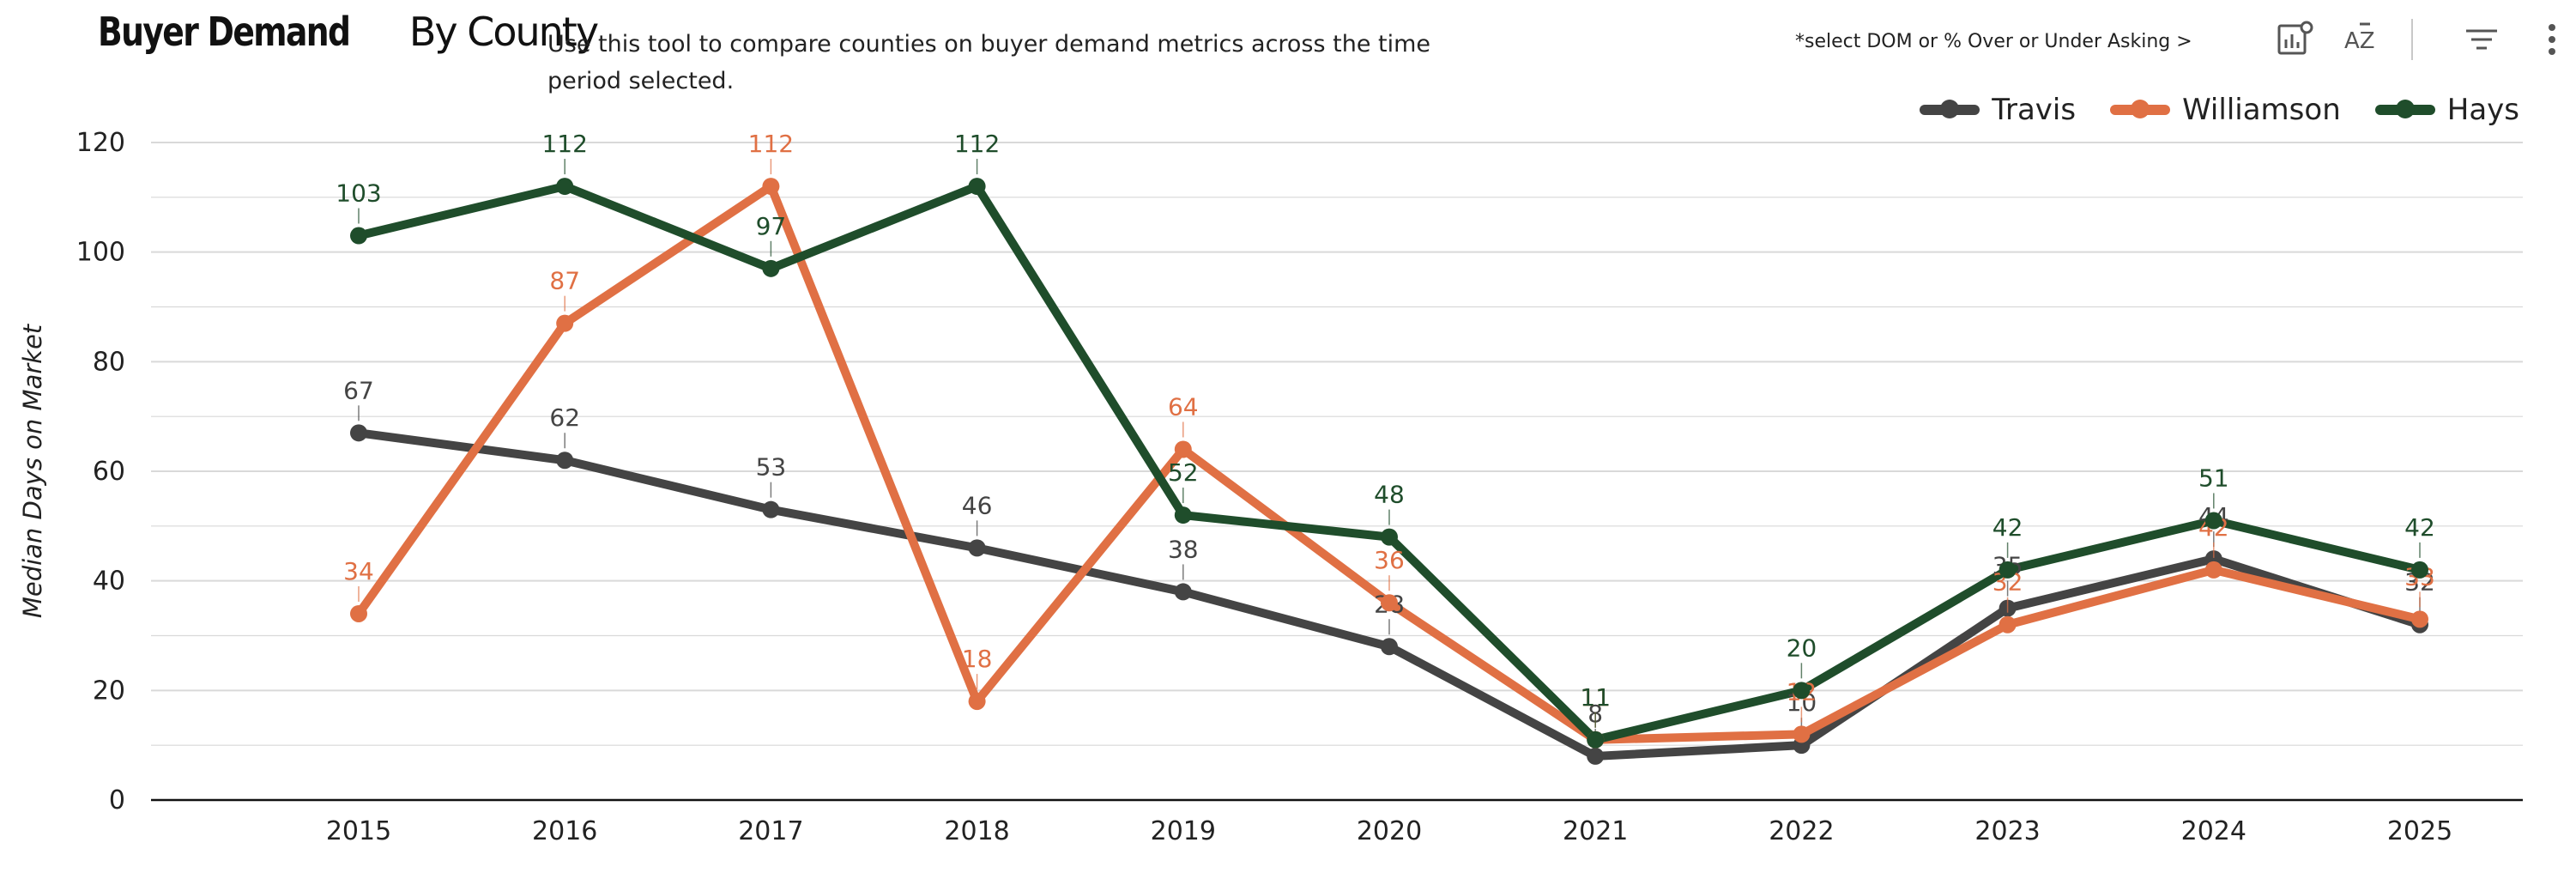 Image resolution: width=2576 pixels, height=879 pixels. Describe the element at coordinates (564, 831) in the screenshot. I see `x-tick-label: 2016` at that location.